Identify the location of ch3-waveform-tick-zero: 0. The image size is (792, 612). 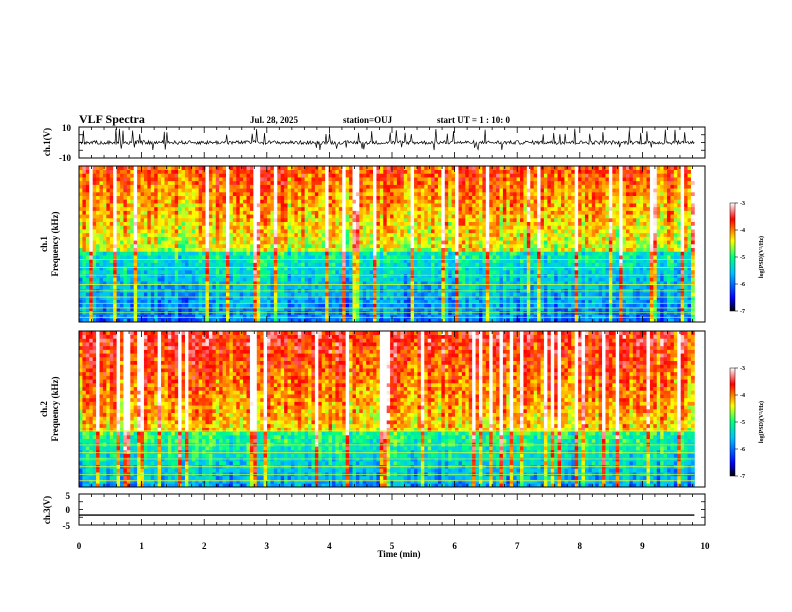
(68, 510).